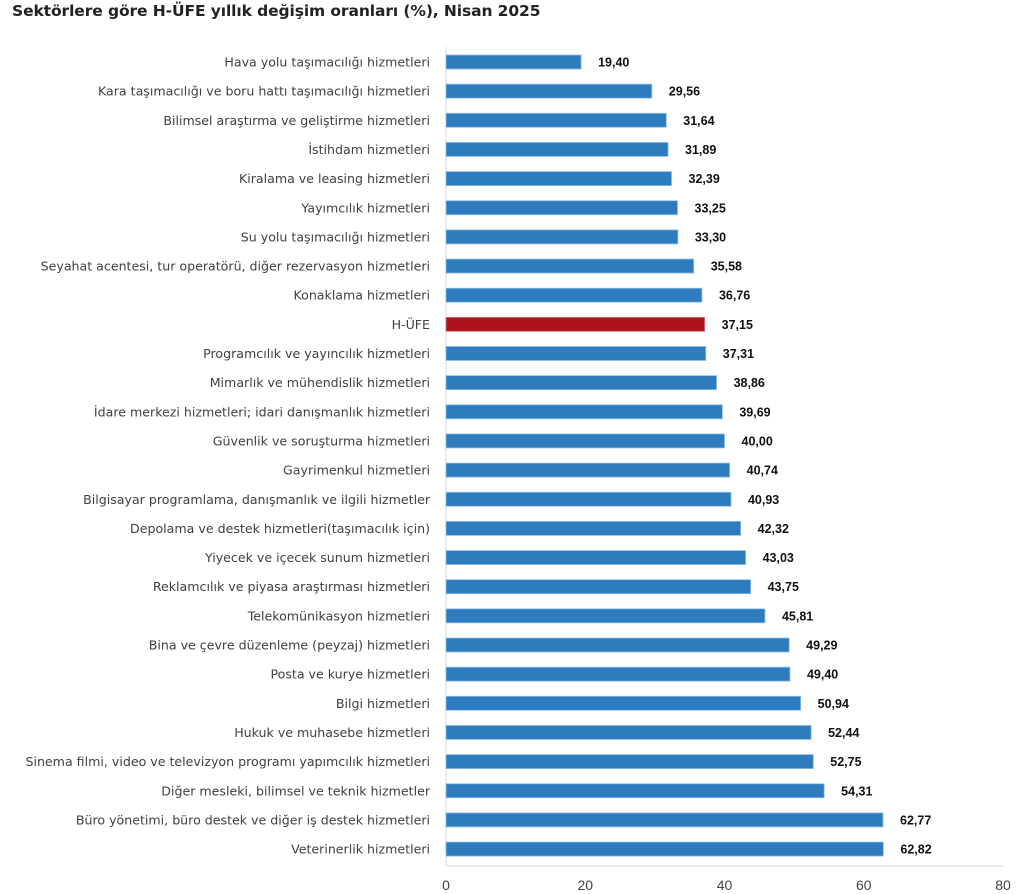 The width and height of the screenshot is (1024, 894). I want to click on value-label: 31,64, so click(698, 121).